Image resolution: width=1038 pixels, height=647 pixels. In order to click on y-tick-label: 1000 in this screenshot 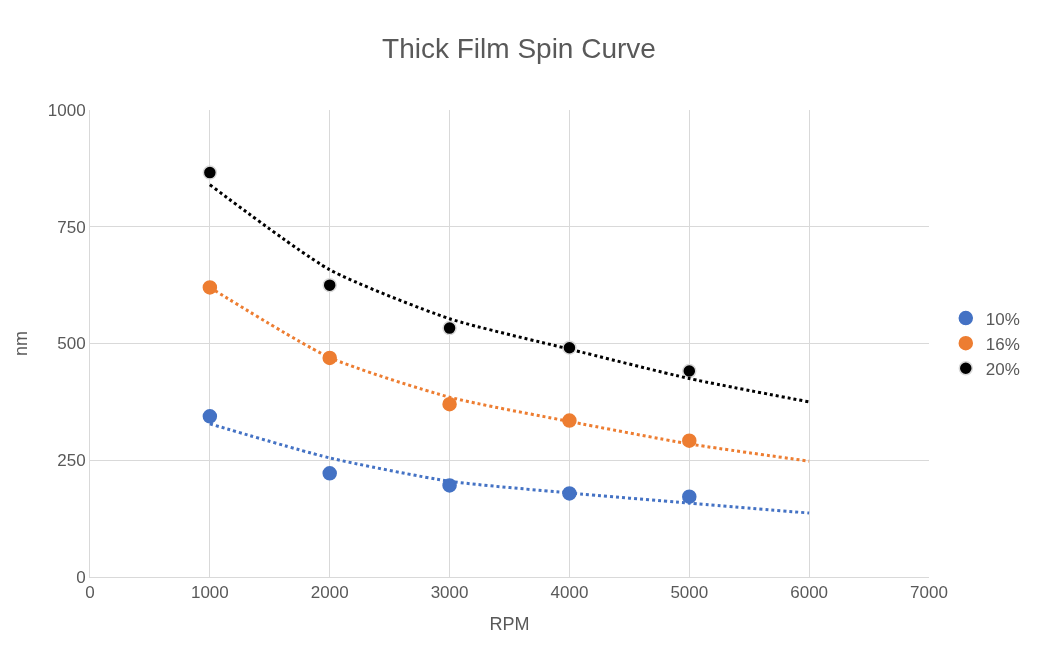, I will do `click(66, 110)`.